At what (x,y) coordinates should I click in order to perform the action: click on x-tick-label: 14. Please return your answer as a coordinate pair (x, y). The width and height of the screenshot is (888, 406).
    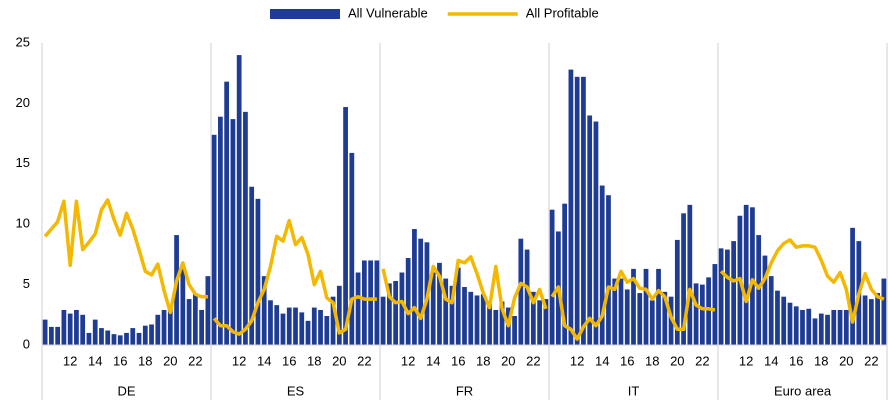
    Looking at the image, I should click on (602, 360).